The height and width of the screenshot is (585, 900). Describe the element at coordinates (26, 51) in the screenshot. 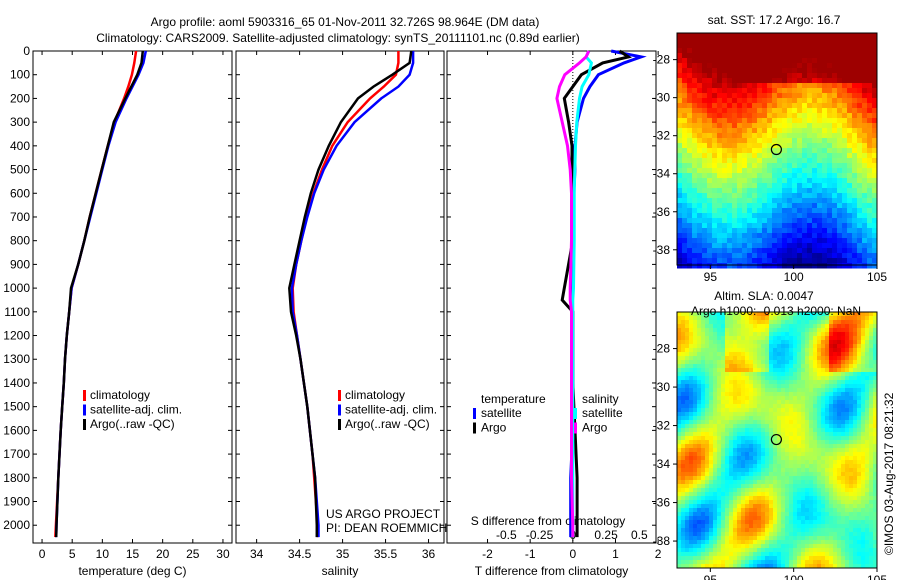

I see `y-tick-label: 0` at that location.